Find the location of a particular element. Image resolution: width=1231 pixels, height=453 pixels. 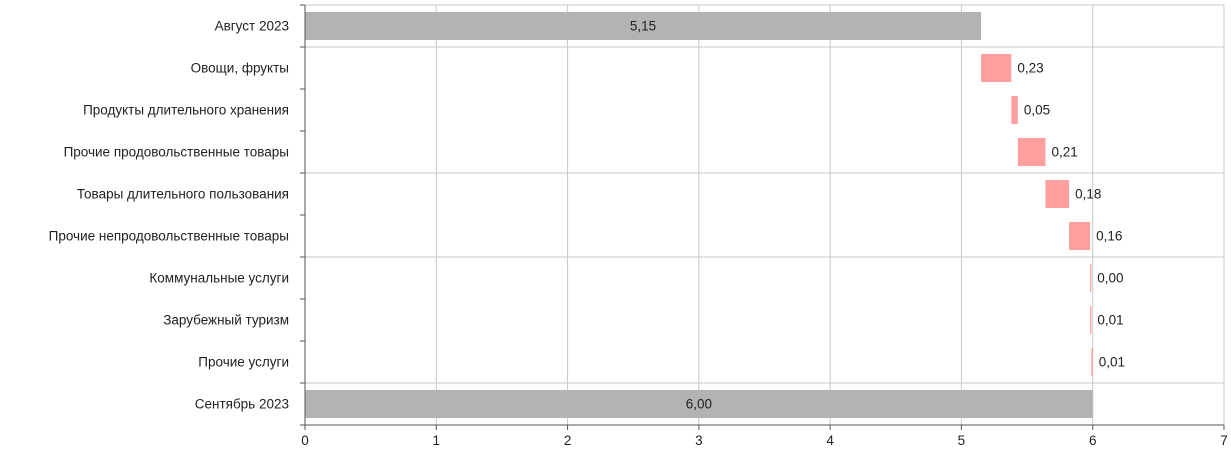

x-tick-label: 2 is located at coordinates (568, 440).